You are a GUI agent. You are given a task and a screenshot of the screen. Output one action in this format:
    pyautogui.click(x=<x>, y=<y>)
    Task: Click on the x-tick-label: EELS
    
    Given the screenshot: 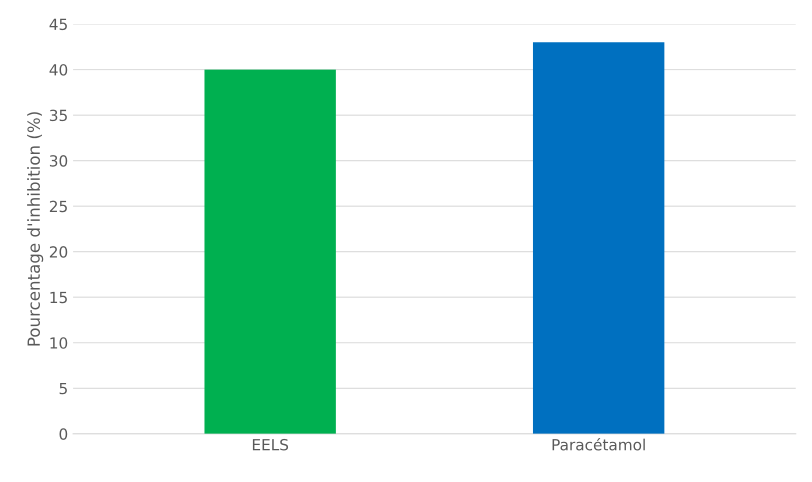 What is the action you would take?
    pyautogui.click(x=270, y=444)
    